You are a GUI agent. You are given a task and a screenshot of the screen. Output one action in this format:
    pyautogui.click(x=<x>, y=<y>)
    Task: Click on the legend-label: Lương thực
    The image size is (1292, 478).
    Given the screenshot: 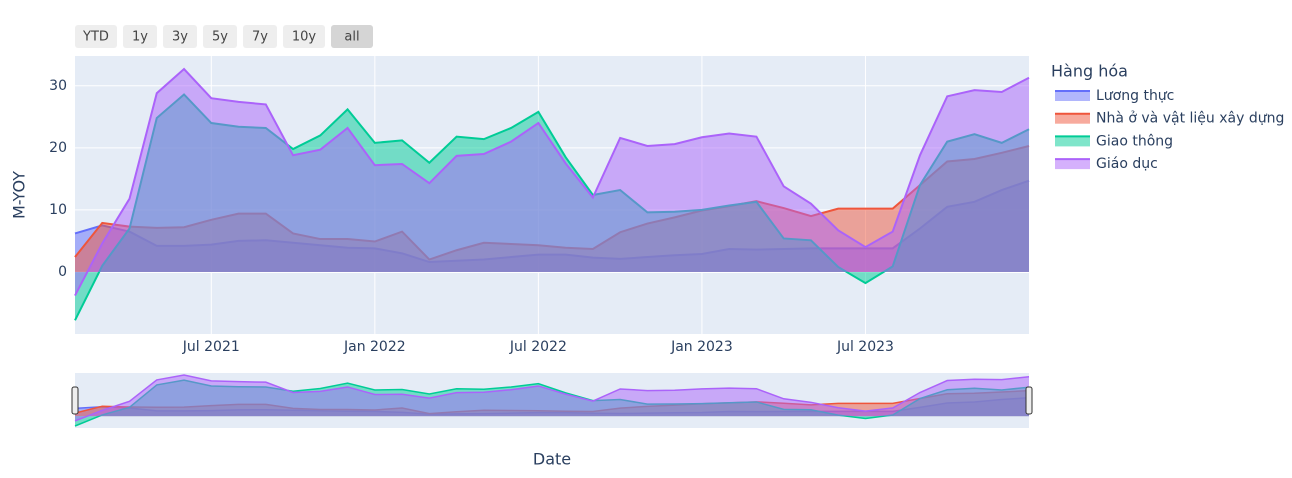 What is the action you would take?
    pyautogui.click(x=1135, y=96)
    